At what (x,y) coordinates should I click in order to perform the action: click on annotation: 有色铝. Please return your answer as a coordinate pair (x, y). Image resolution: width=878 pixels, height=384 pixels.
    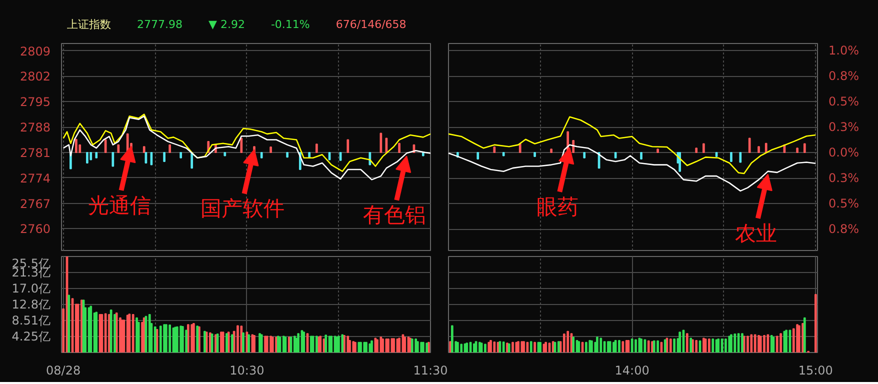
    Looking at the image, I should click on (394, 215).